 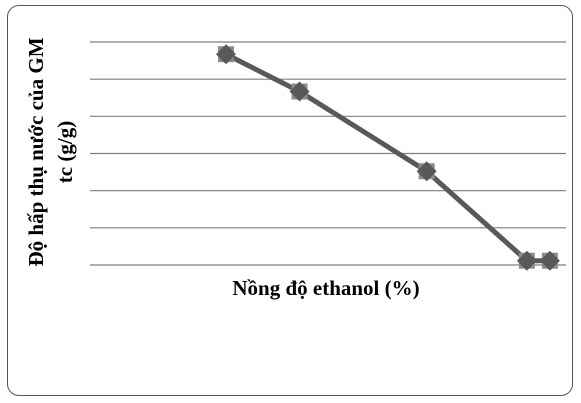 What do you see at coordinates (36, 151) in the screenshot?
I see `y-axis-label-line1: Độ hấp thụ nước của GM` at bounding box center [36, 151].